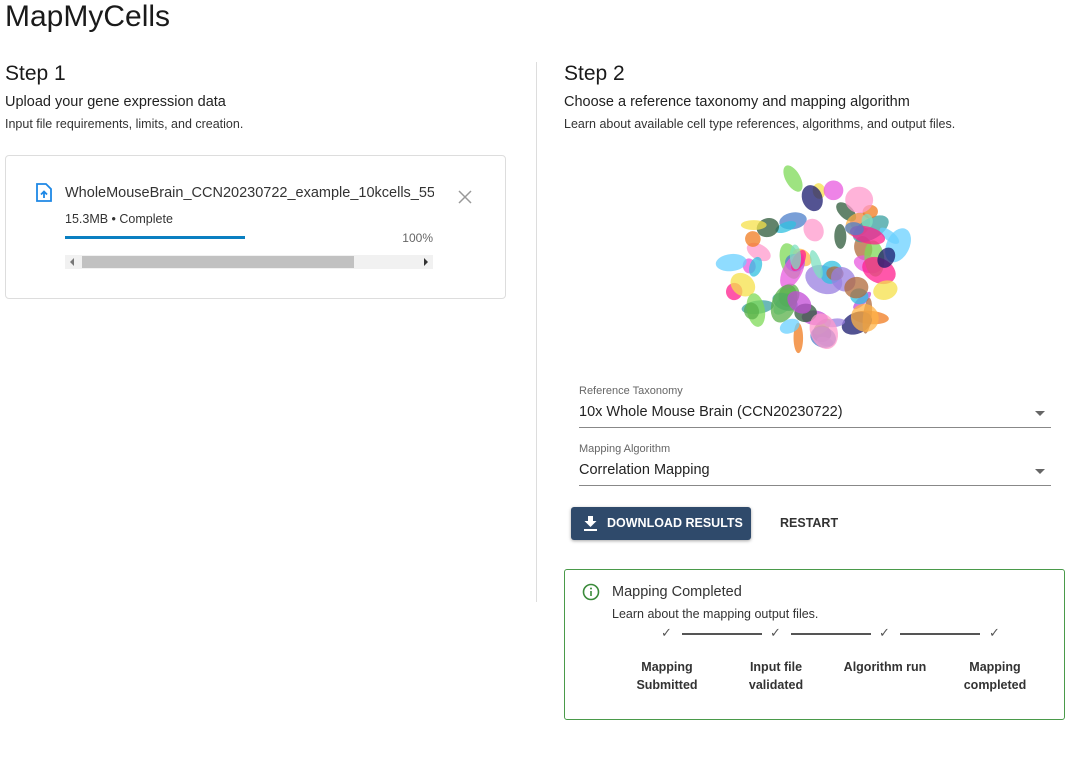 This screenshot has width=1075, height=759. I want to click on step-label: Mapping Submitted, so click(667, 676).